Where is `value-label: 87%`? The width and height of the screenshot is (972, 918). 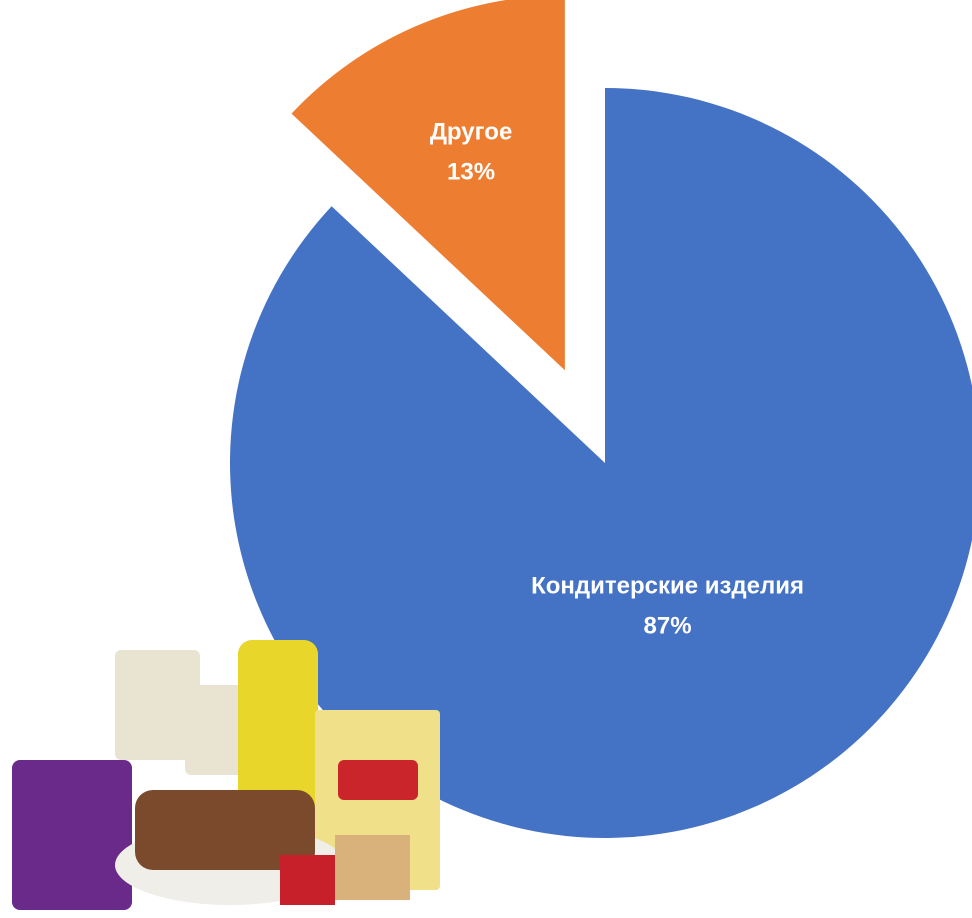
value-label: 87% is located at coordinates (668, 626).